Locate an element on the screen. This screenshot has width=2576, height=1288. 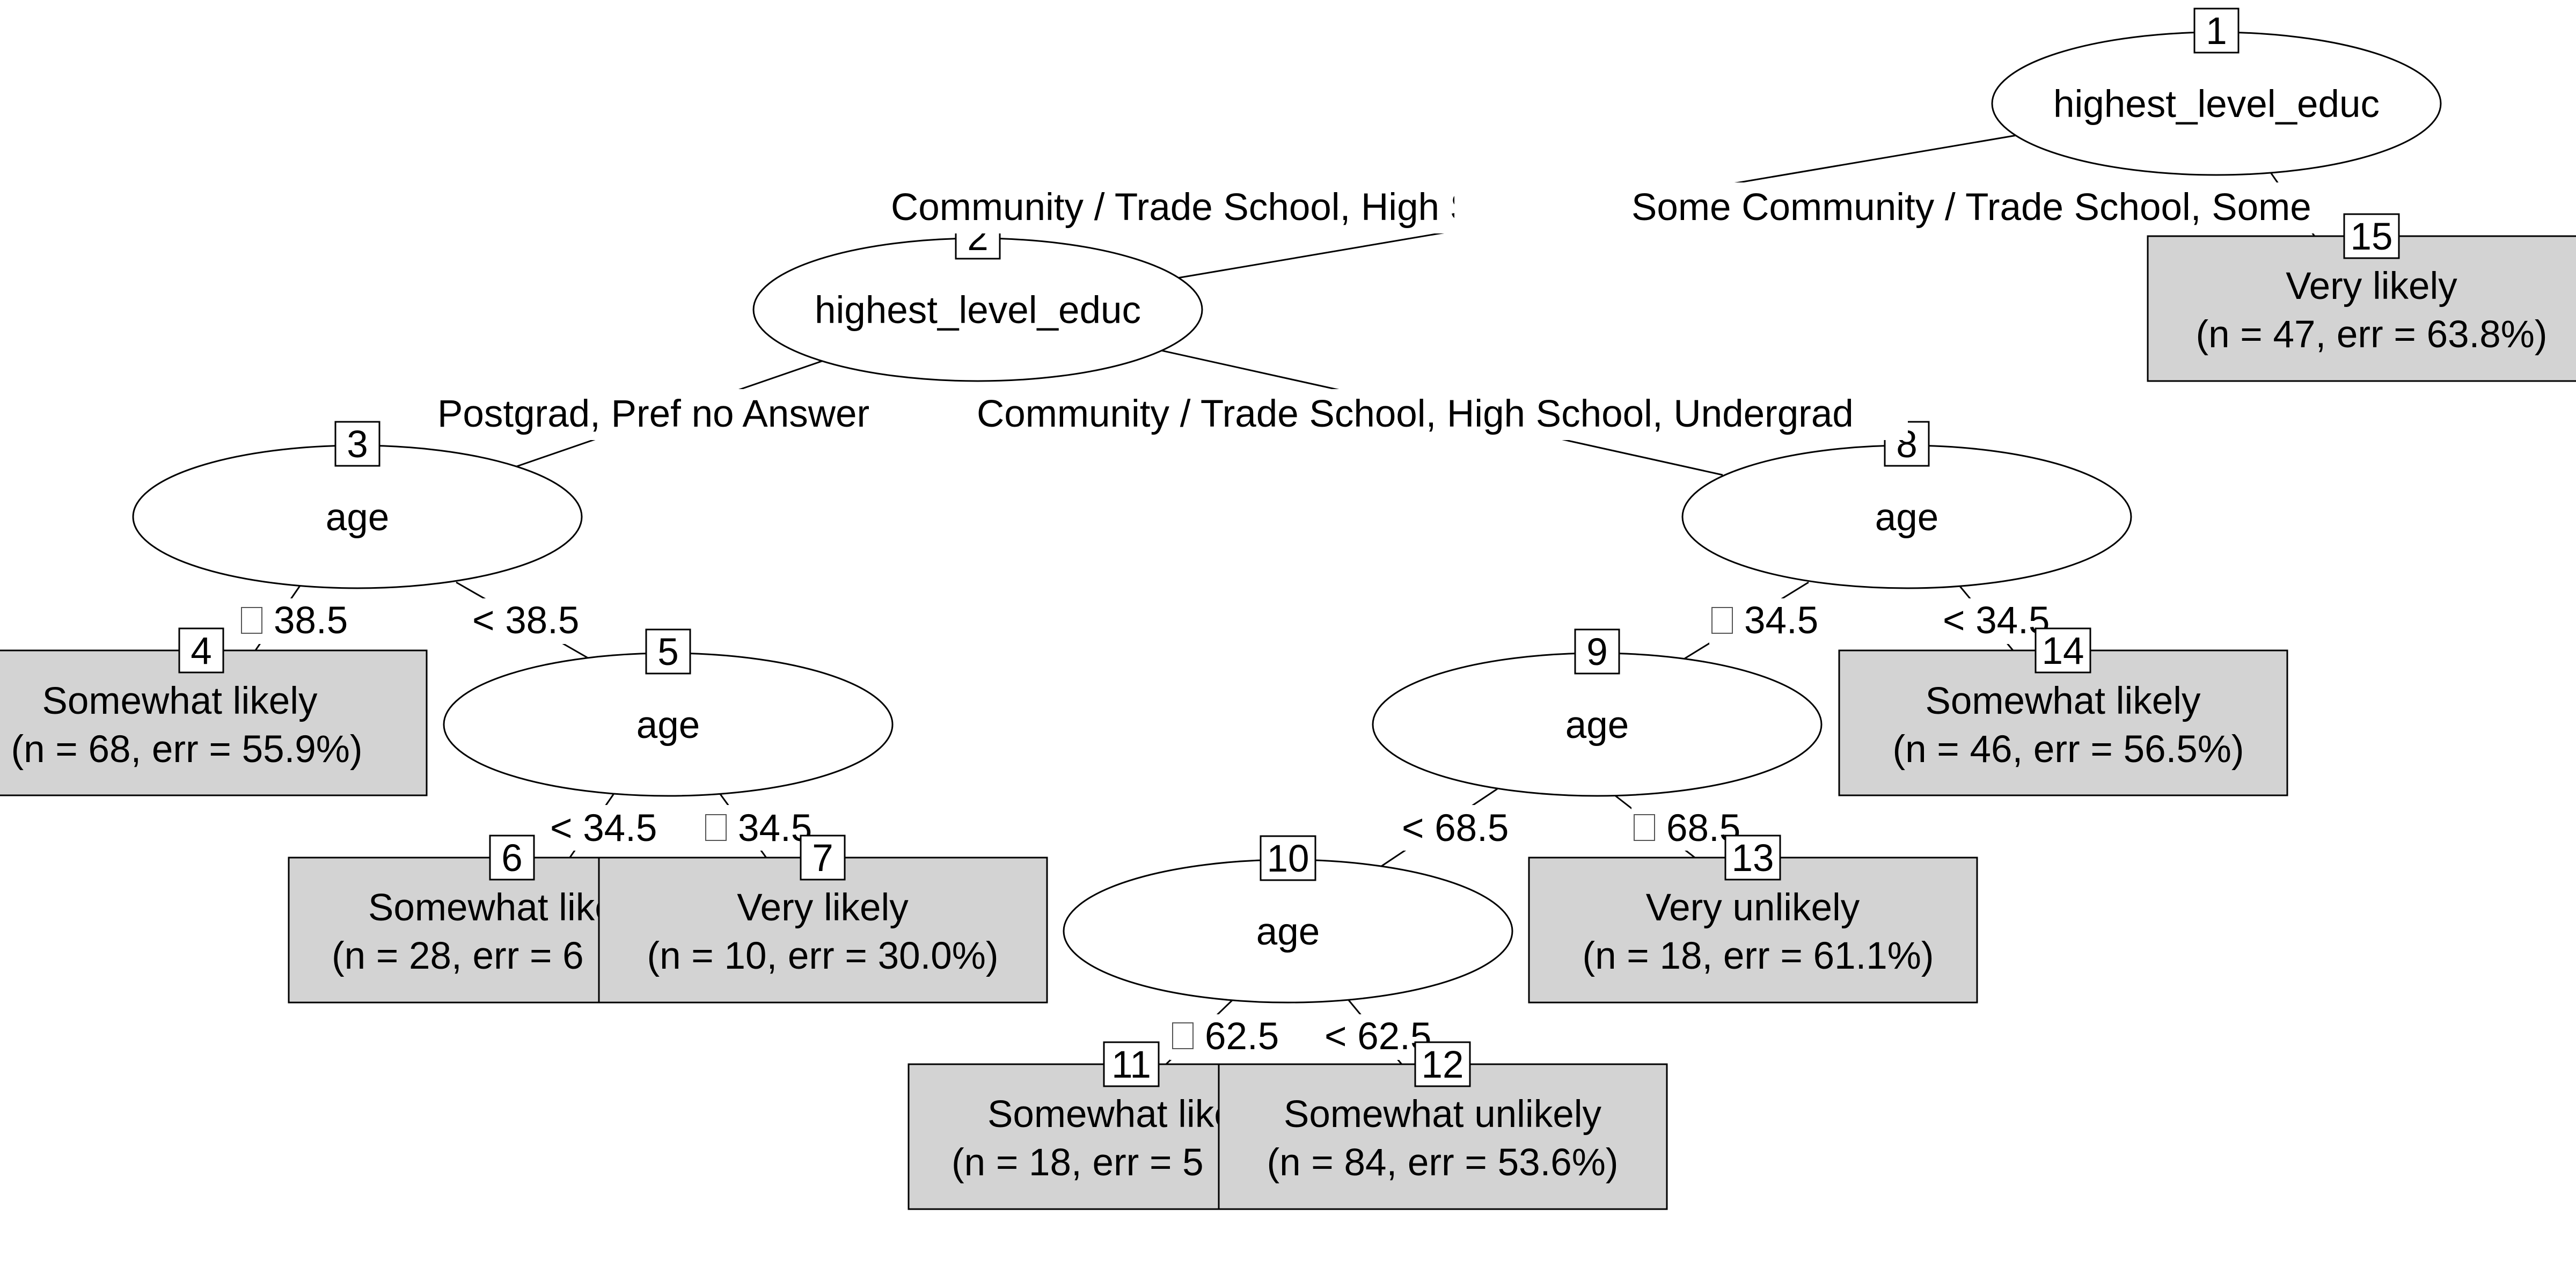
leaf-node-13: Very unlikely (n = 18, err = 61.1%) 13 is located at coordinates (1753, 919).